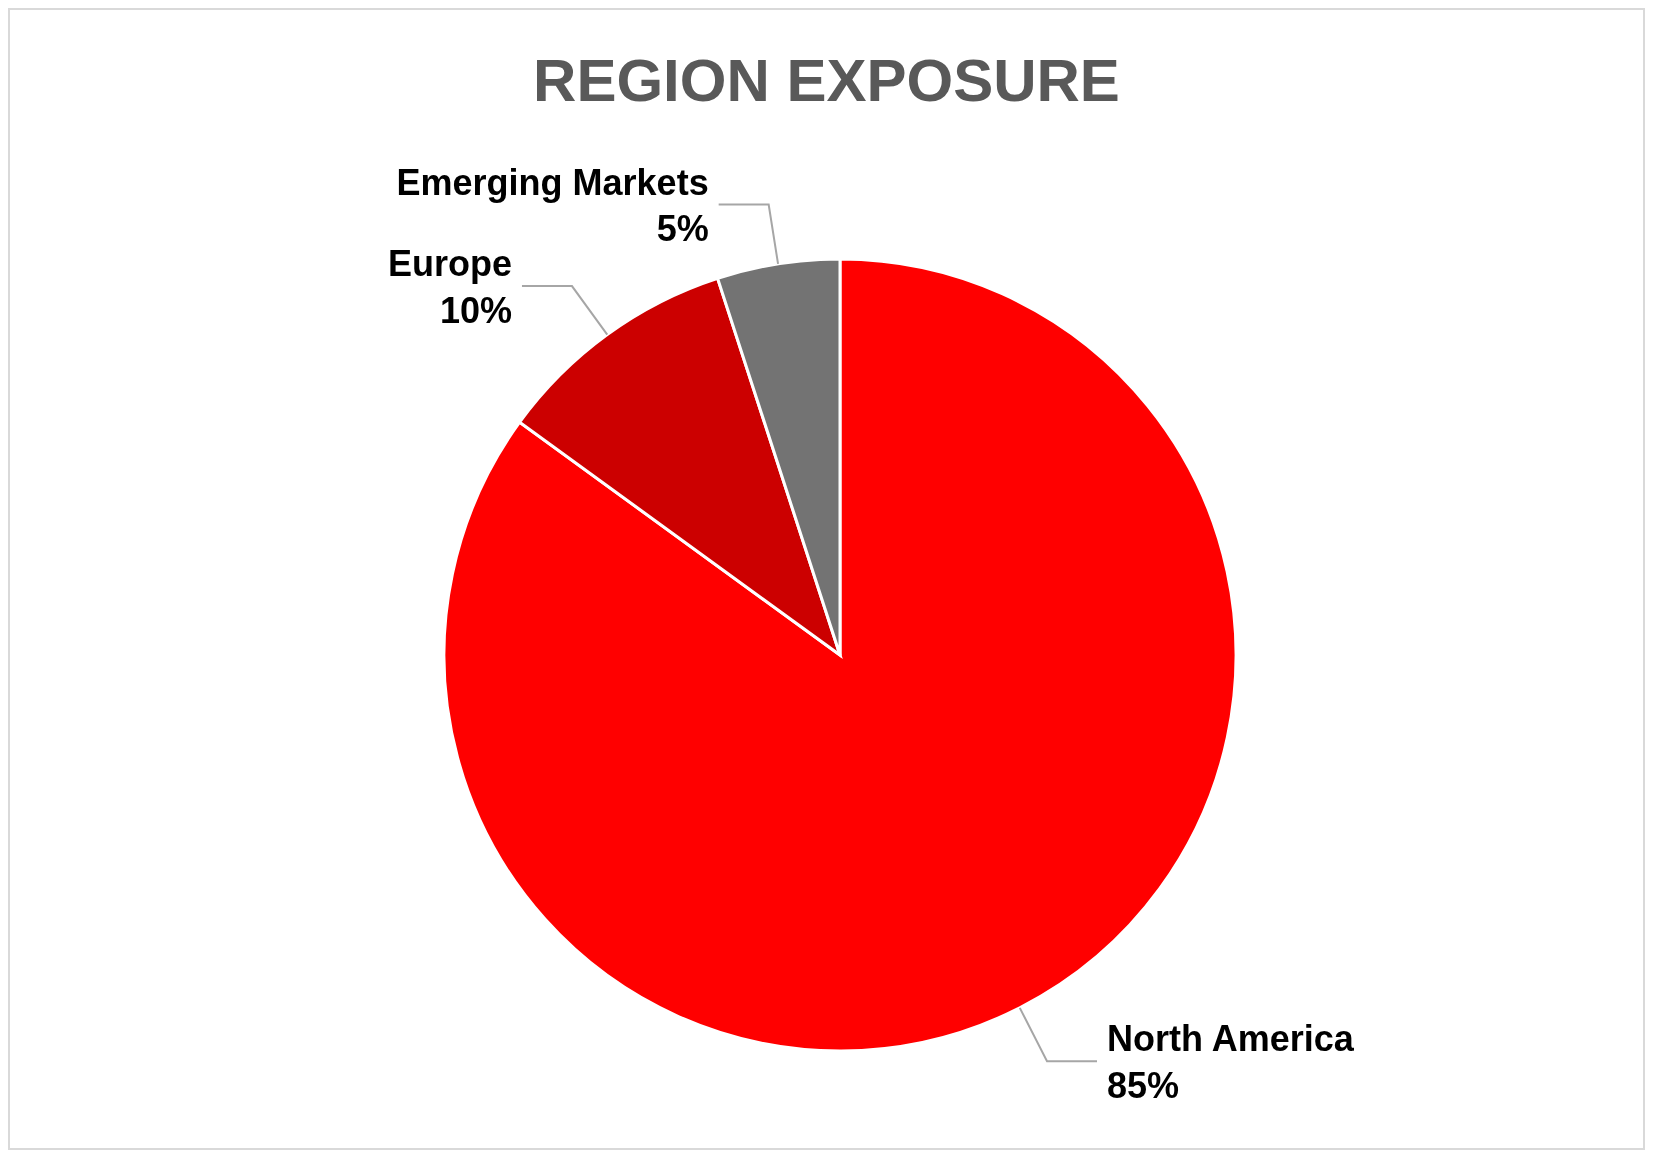  Describe the element at coordinates (552, 182) in the screenshot. I see `slice-label: Emerging Markets` at that location.